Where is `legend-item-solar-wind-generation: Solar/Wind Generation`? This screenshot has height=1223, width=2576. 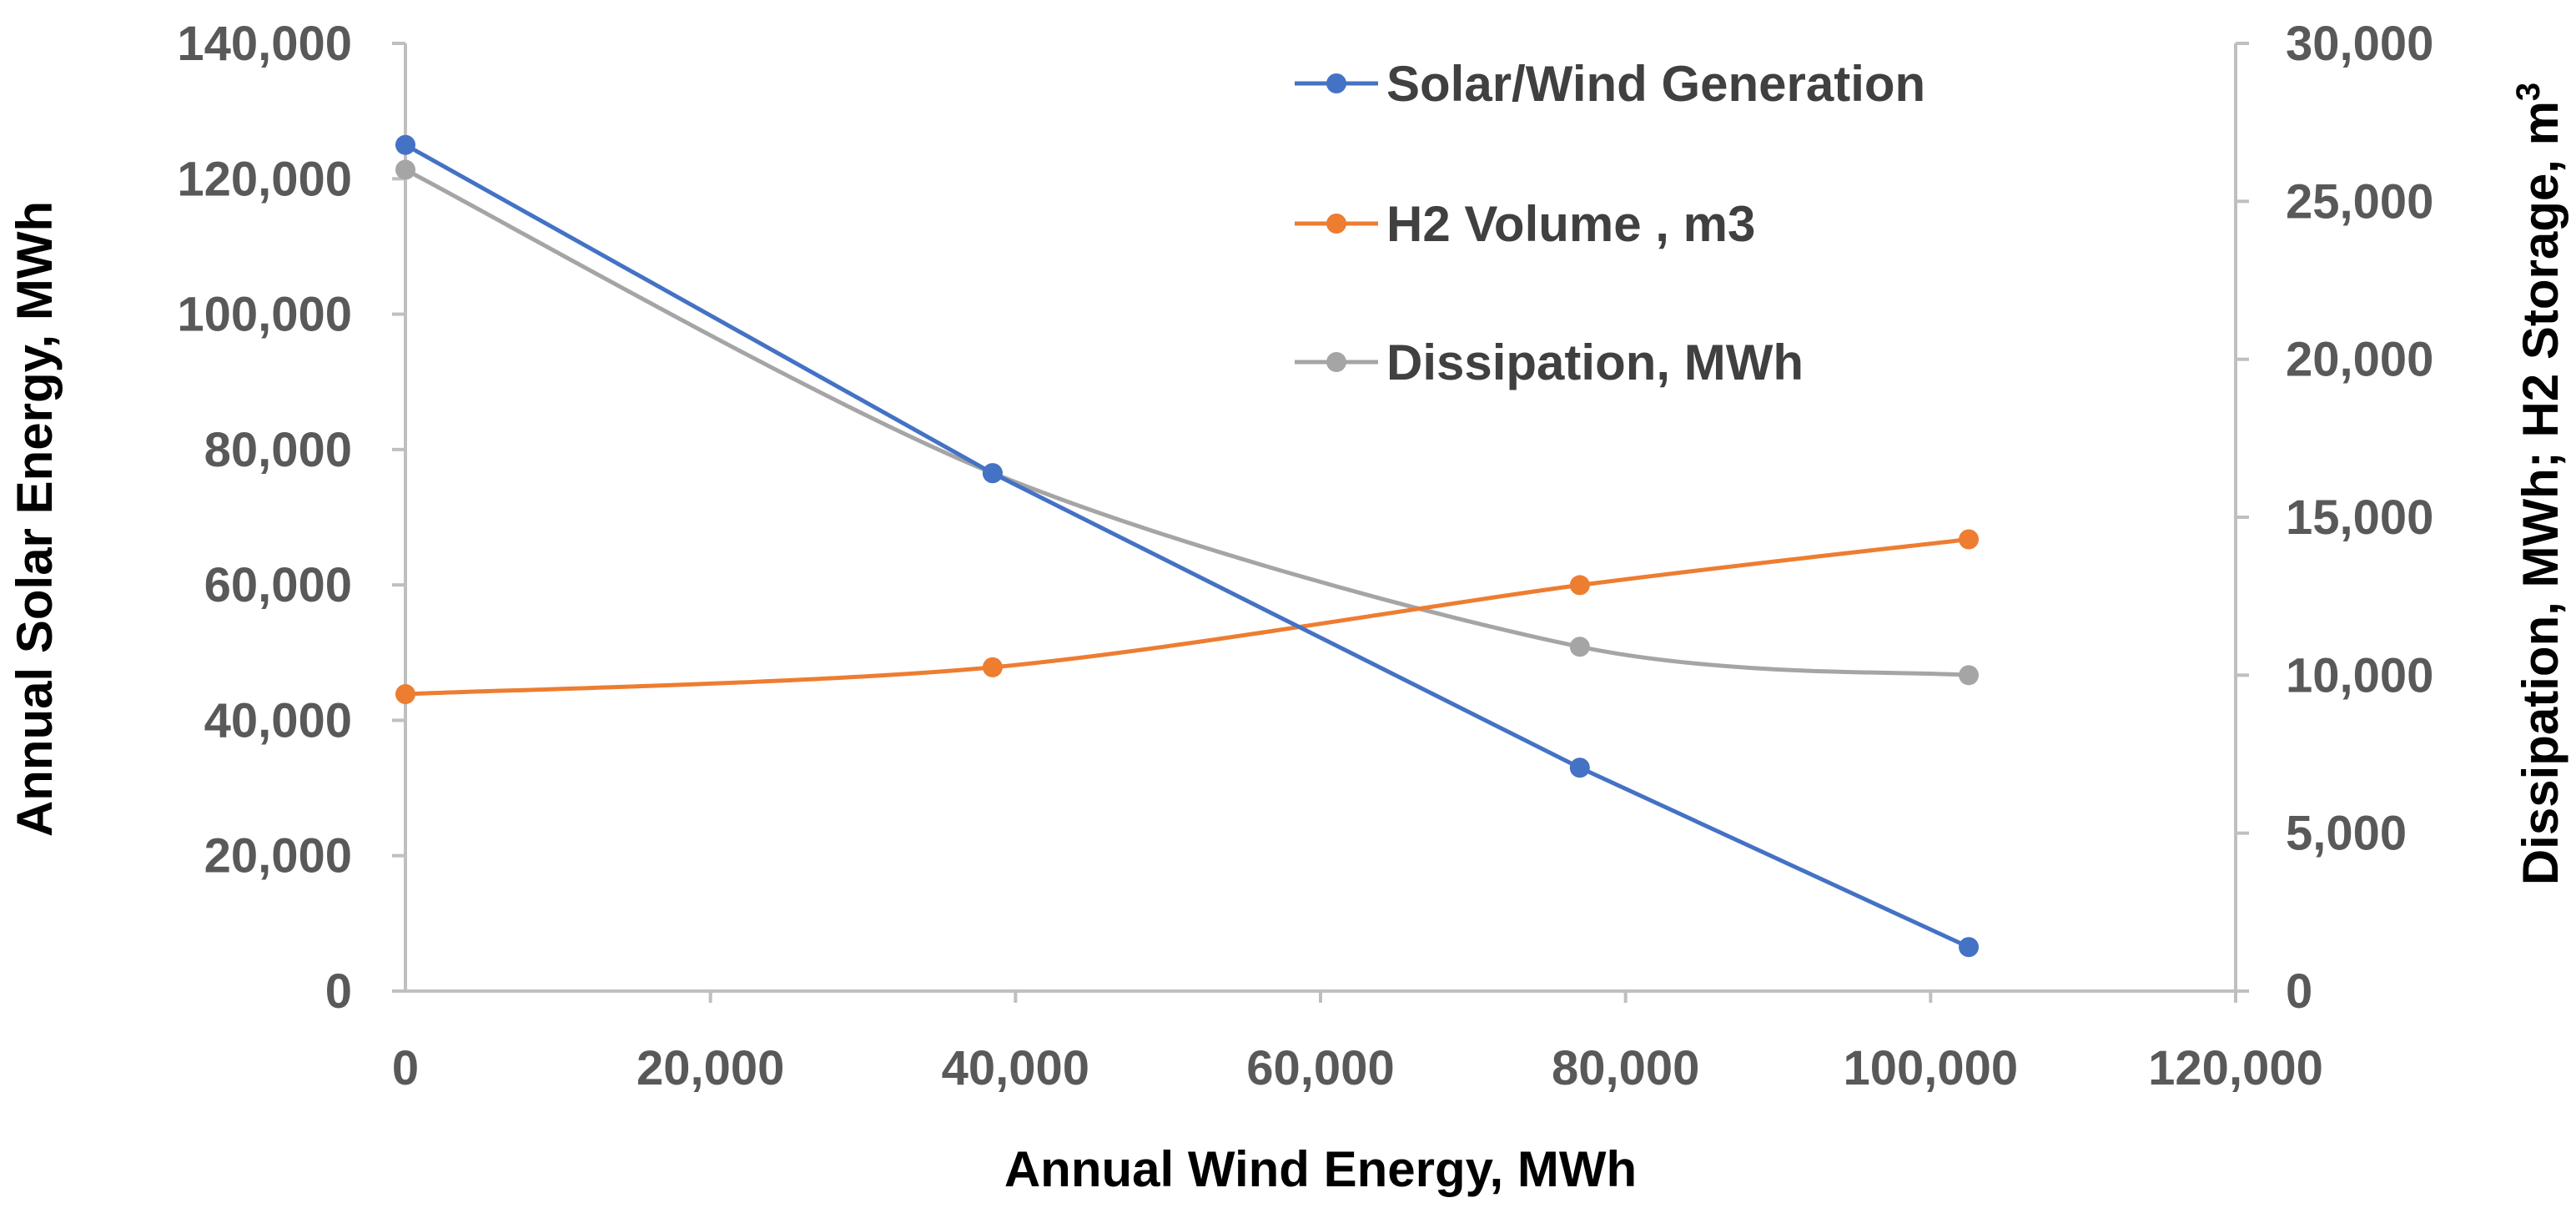 legend-item-solar-wind-generation: Solar/Wind Generation is located at coordinates (1610, 84).